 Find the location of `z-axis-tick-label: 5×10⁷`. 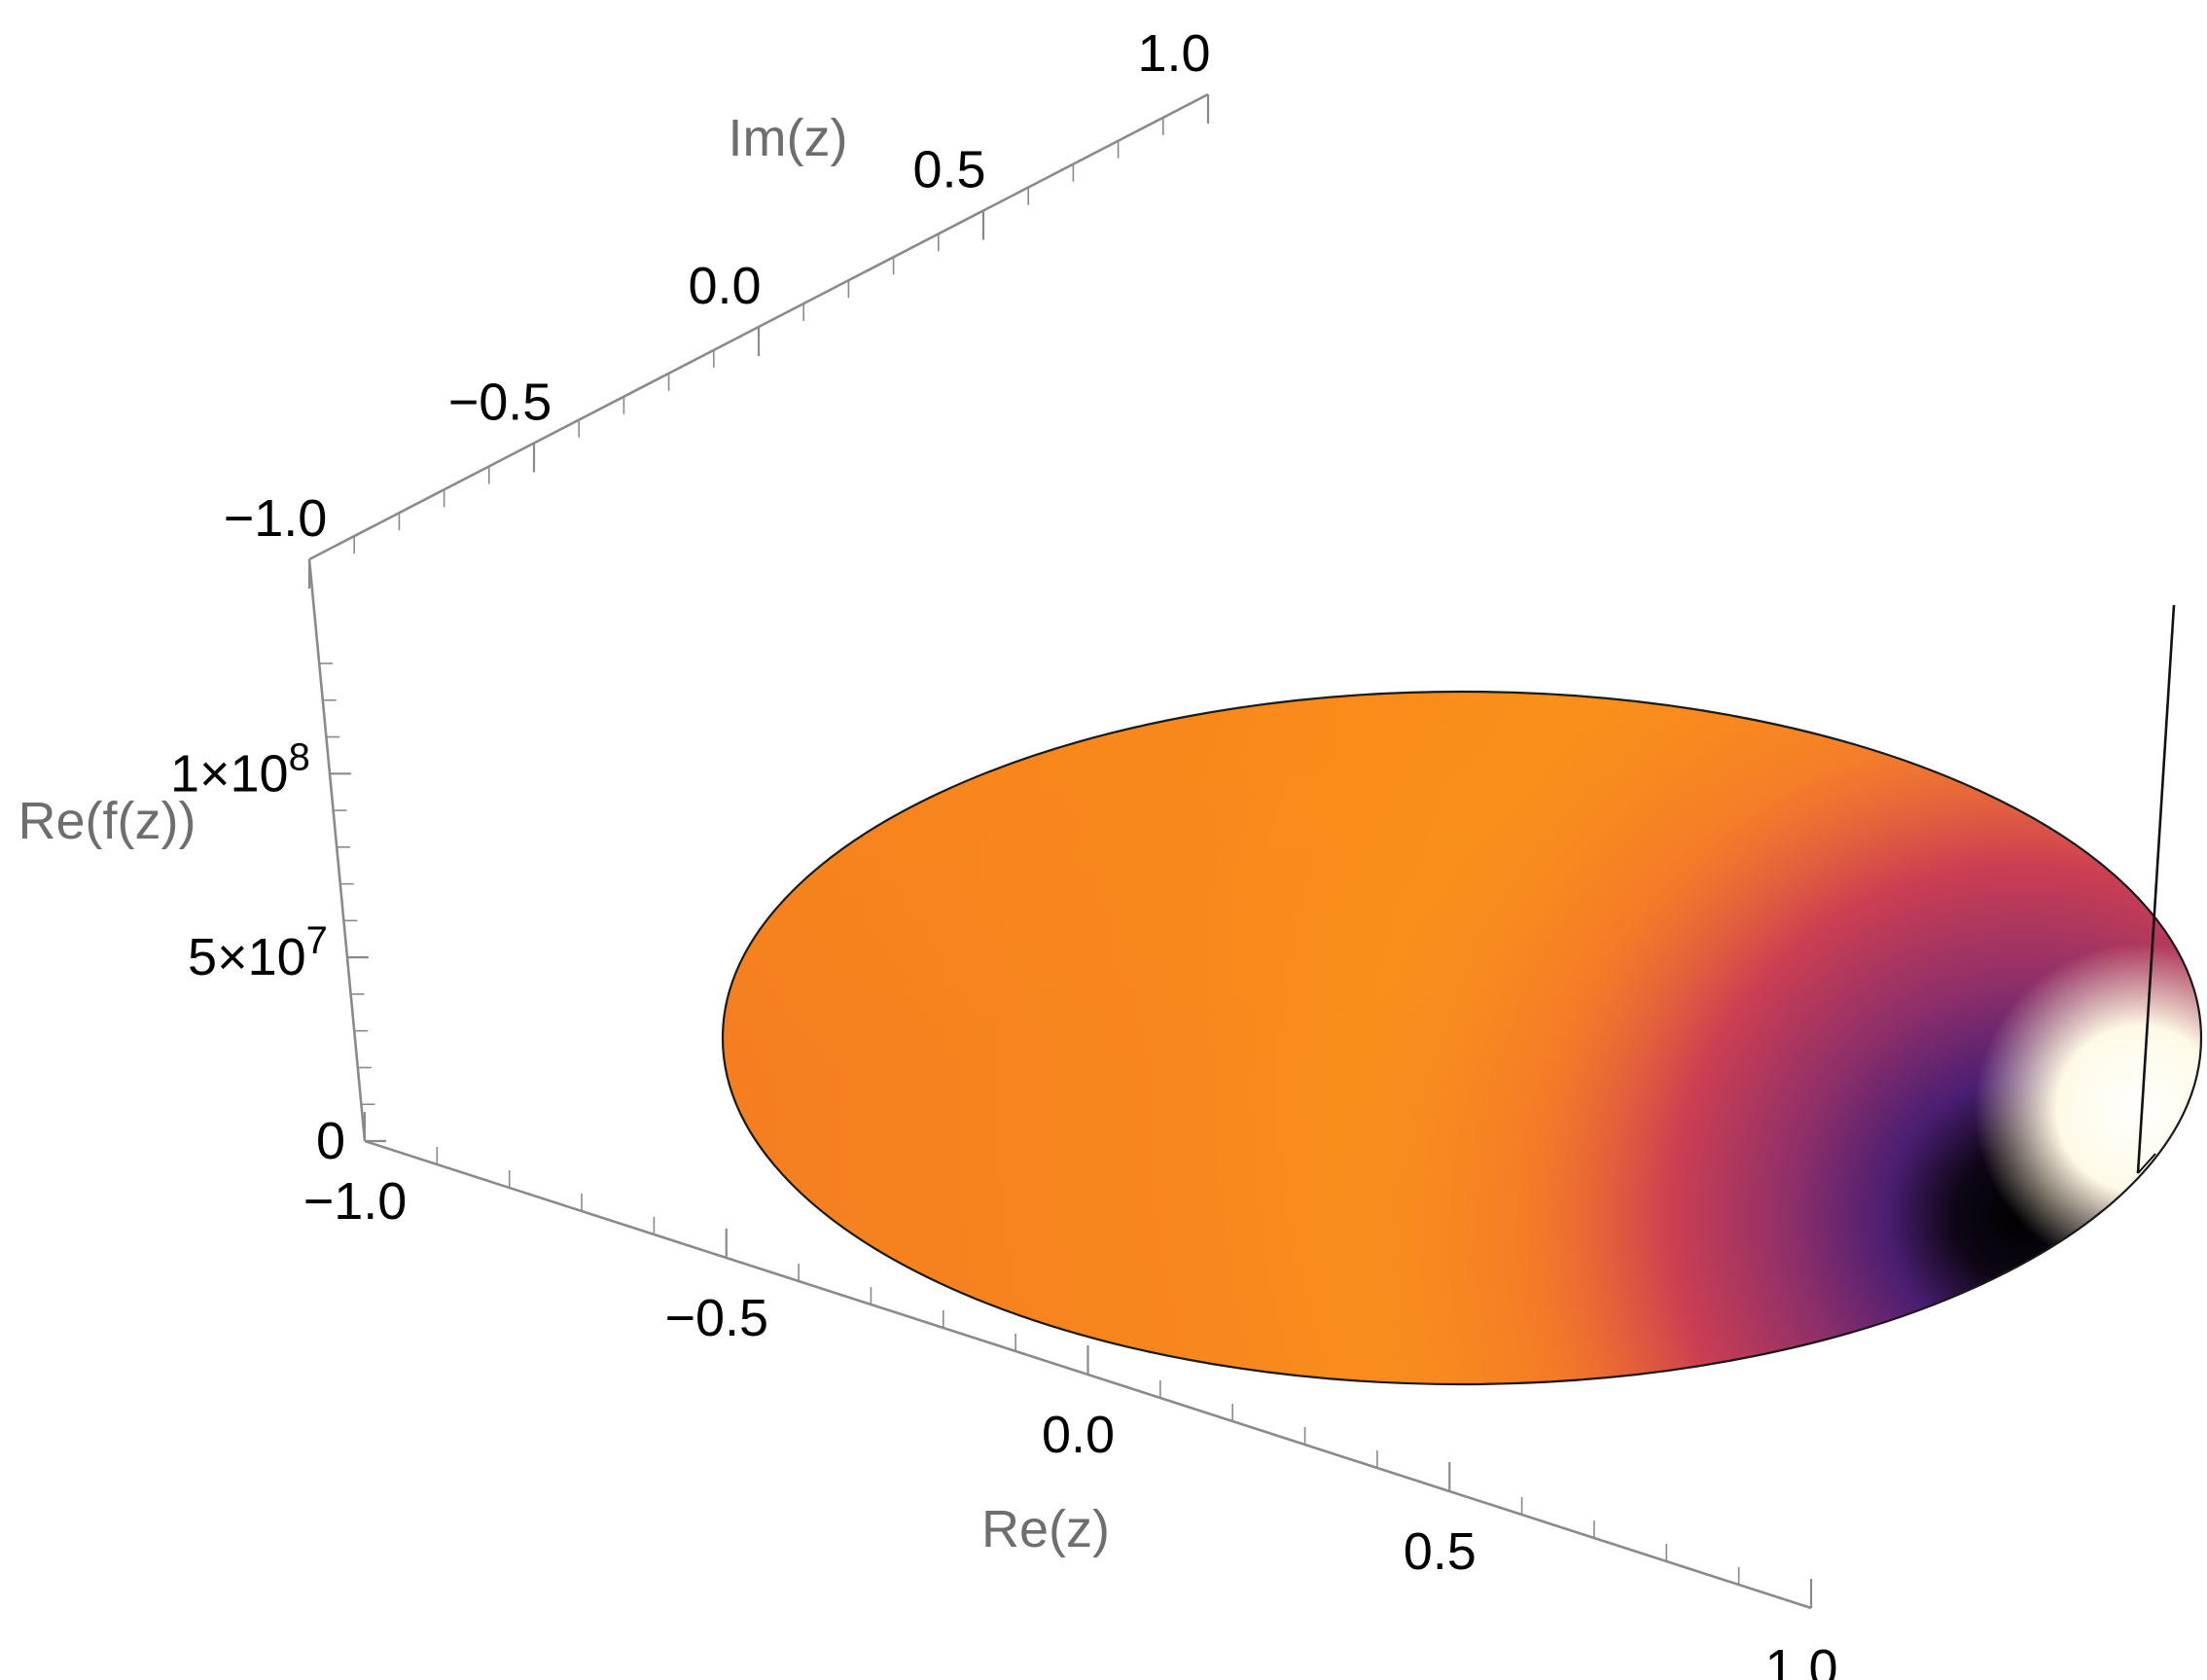

z-axis-tick-label: 5×10⁷ is located at coordinates (258, 952).